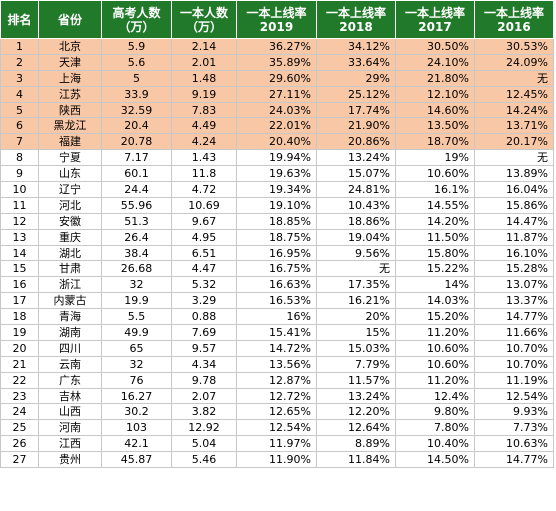 This screenshot has height=511, width=556. What do you see at coordinates (136, 428) in the screenshot?
I see `exam-count-cell: 103` at bounding box center [136, 428].